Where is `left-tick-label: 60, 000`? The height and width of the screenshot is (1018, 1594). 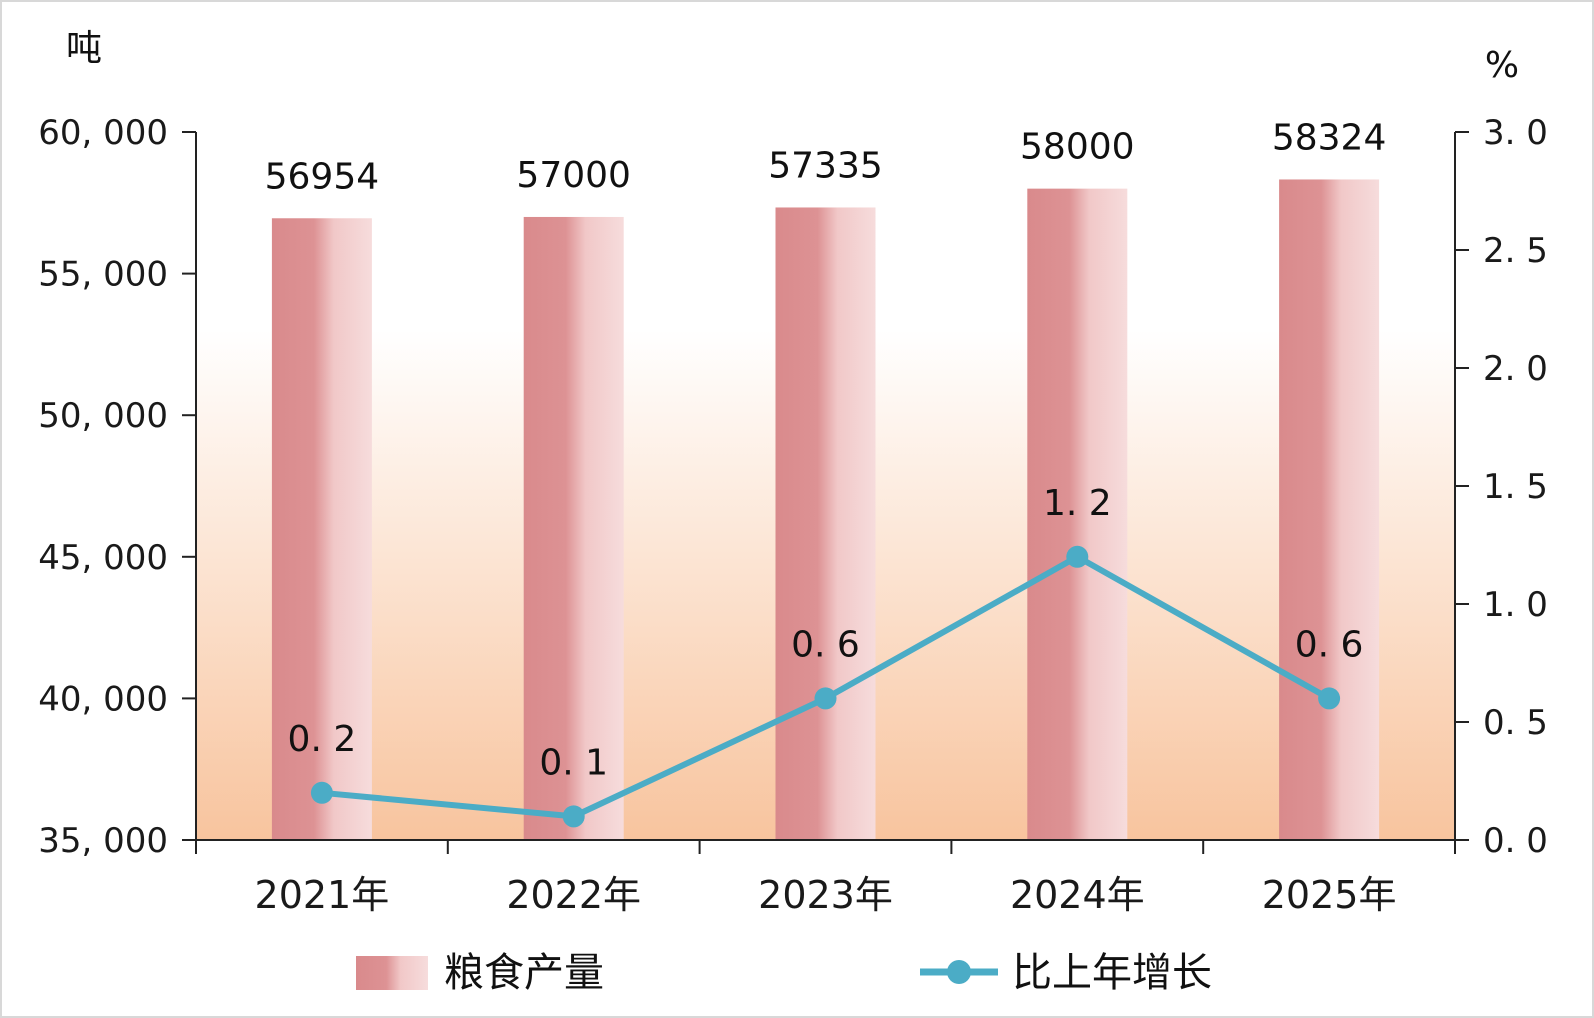 left-tick-label: 60, 000 is located at coordinates (103, 133).